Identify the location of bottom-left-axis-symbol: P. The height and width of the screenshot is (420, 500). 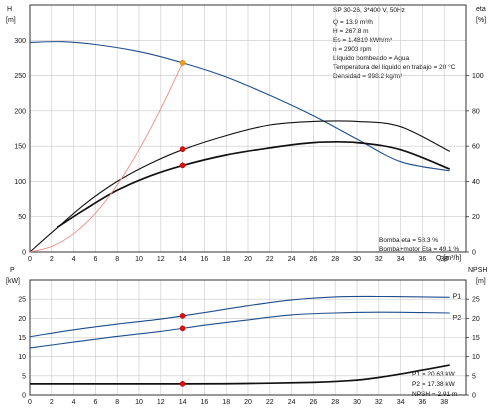
(12, 270).